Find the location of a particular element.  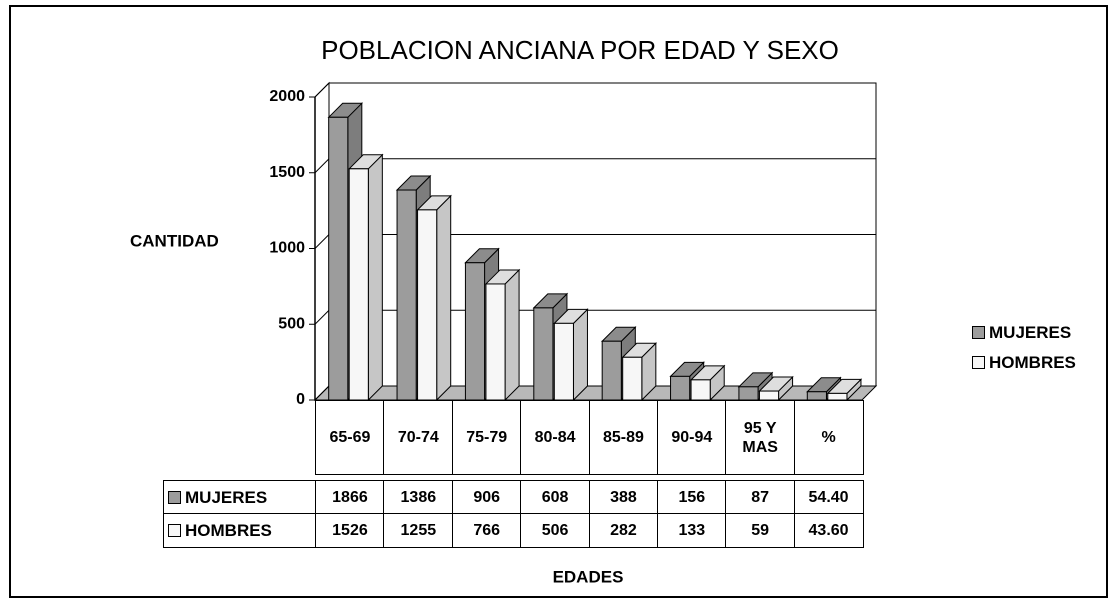

table-value: 43.60 is located at coordinates (828, 530).